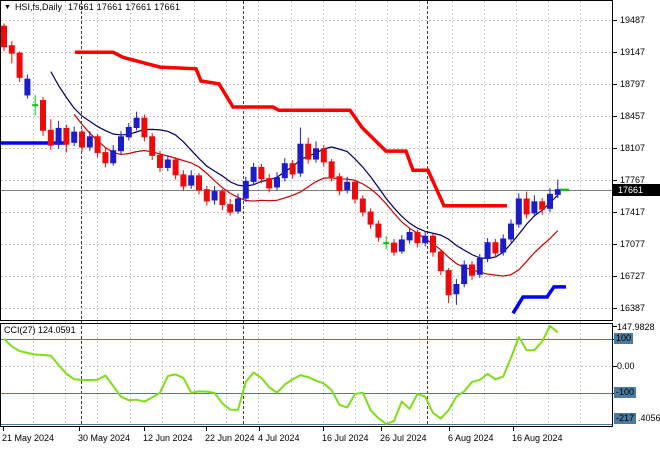 The image size is (660, 450). Describe the element at coordinates (633, 308) in the screenshot. I see `price-axis-label: 16387` at that location.